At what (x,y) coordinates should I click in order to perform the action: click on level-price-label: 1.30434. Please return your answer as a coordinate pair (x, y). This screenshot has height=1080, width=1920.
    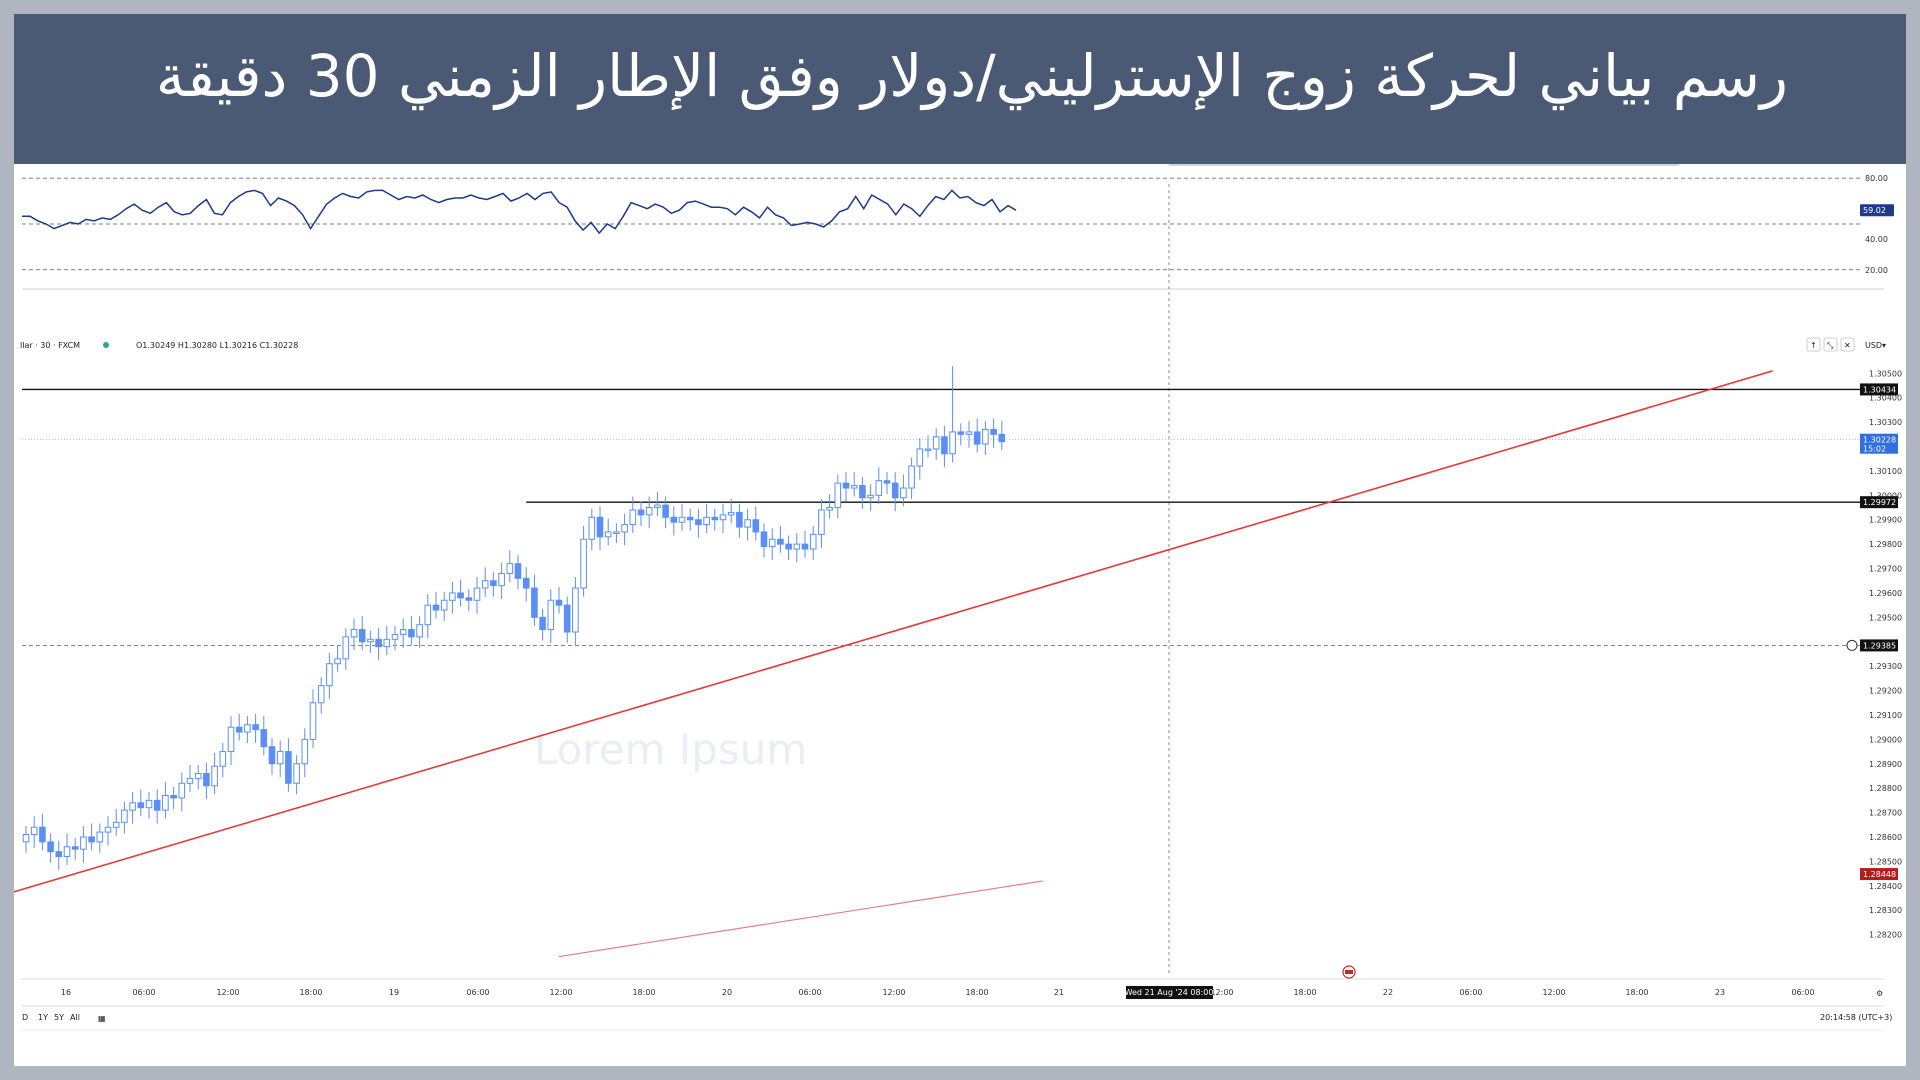
    Looking at the image, I should click on (1879, 389).